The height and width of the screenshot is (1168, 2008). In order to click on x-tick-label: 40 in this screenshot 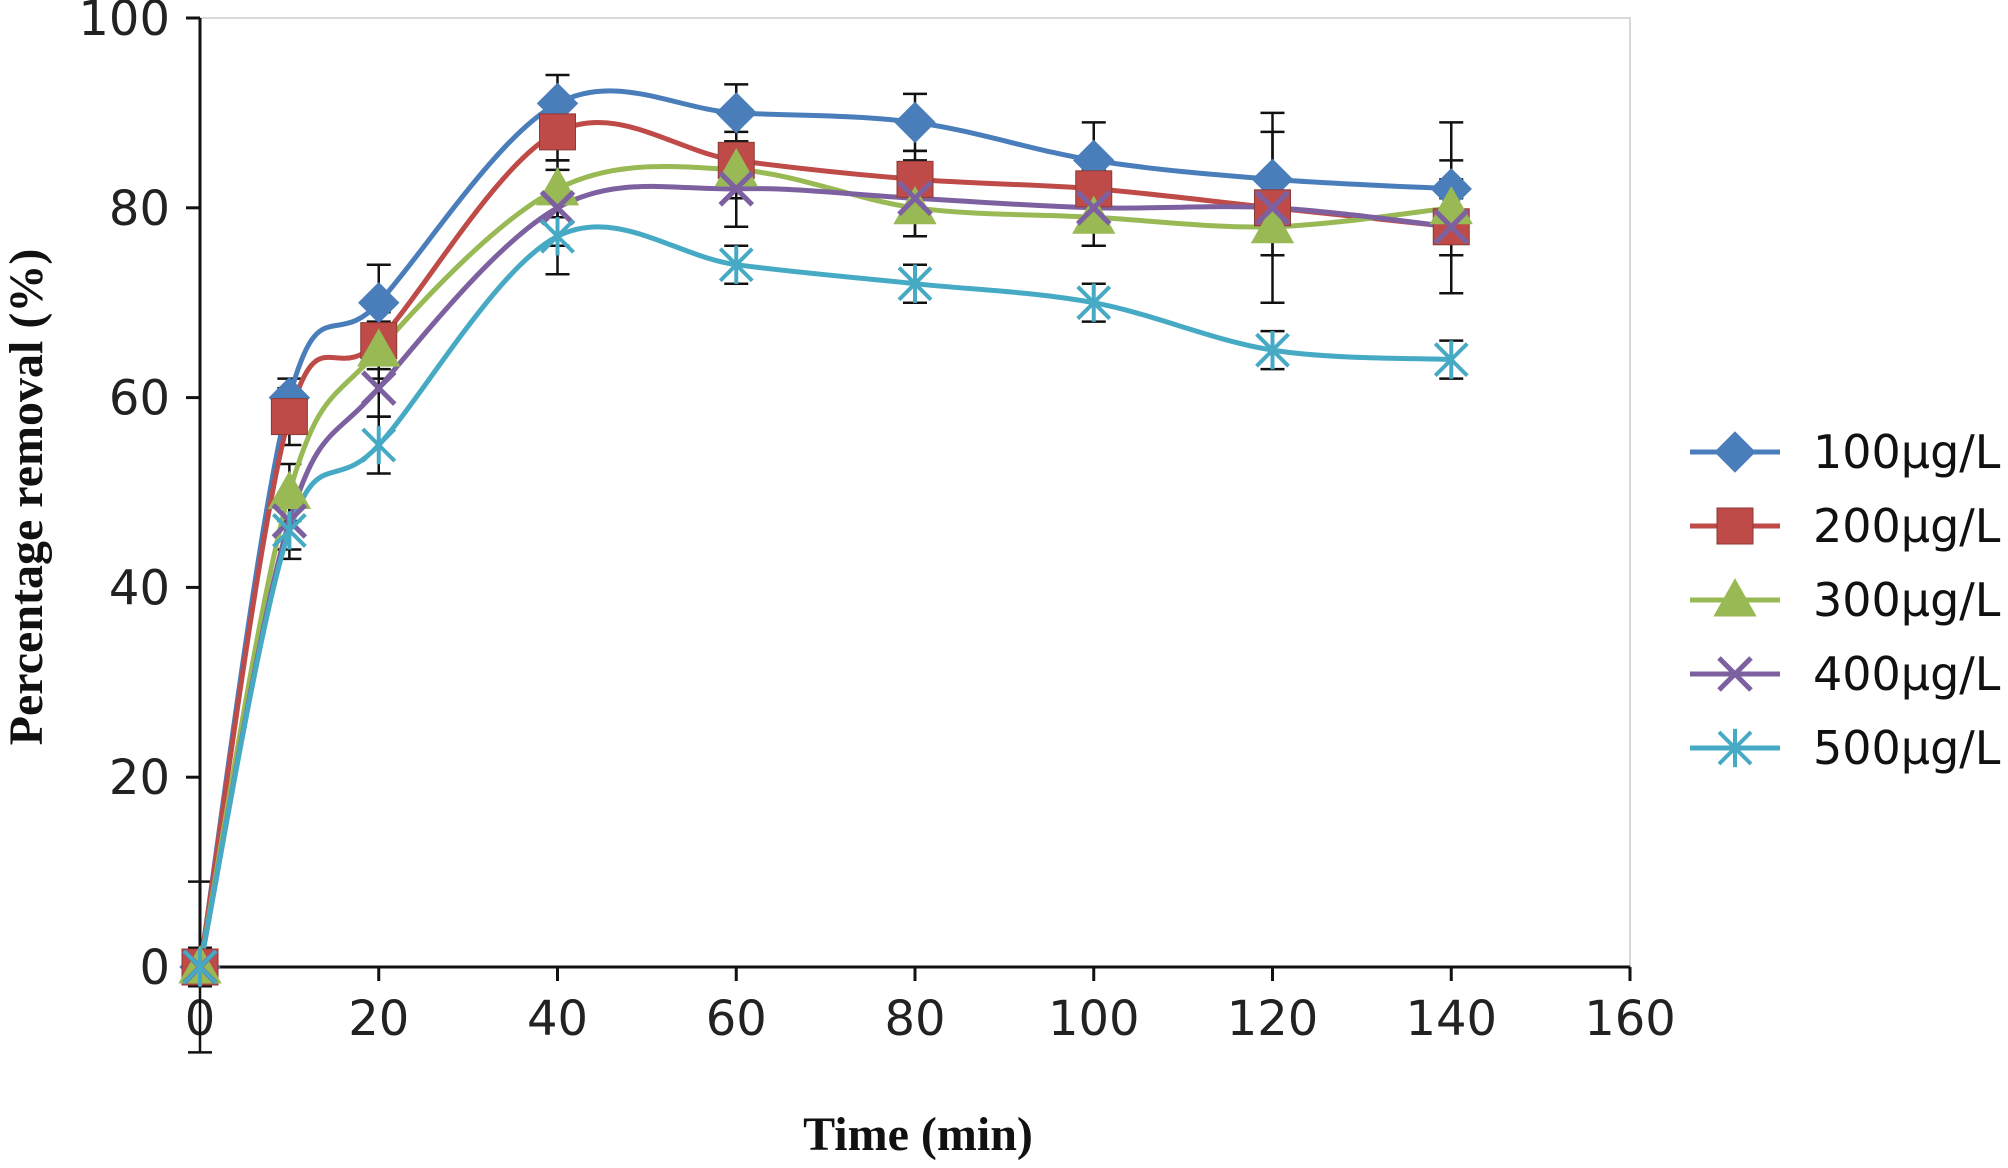, I will do `click(557, 1019)`.